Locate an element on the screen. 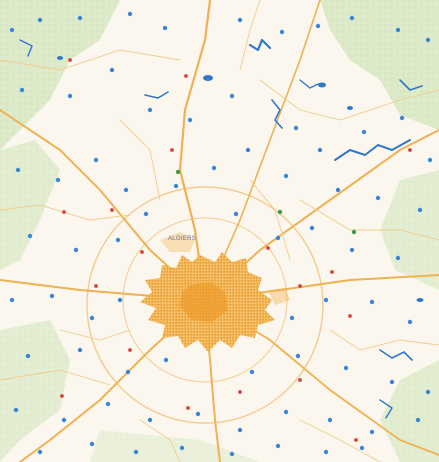  rural-area-west is located at coordinates (30, 205).